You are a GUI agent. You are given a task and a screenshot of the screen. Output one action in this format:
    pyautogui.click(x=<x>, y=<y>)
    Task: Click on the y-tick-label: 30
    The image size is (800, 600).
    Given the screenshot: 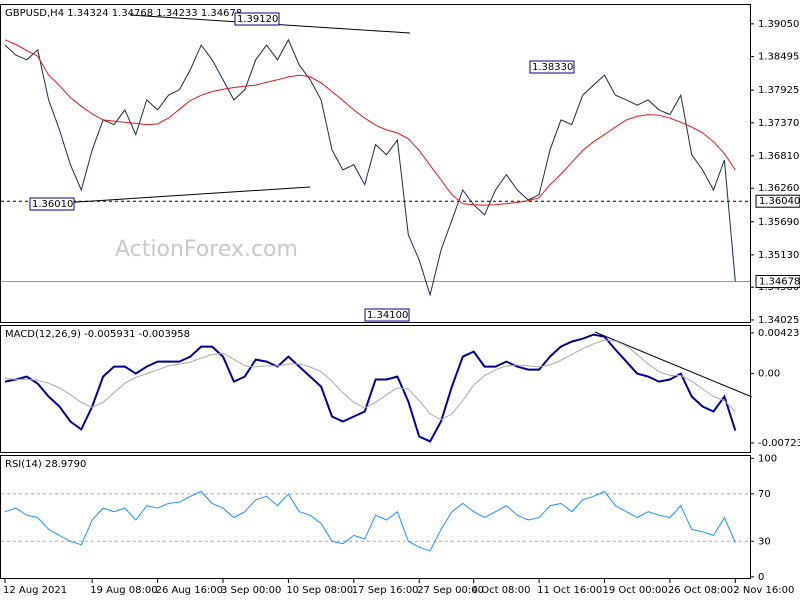 What is the action you would take?
    pyautogui.click(x=764, y=541)
    